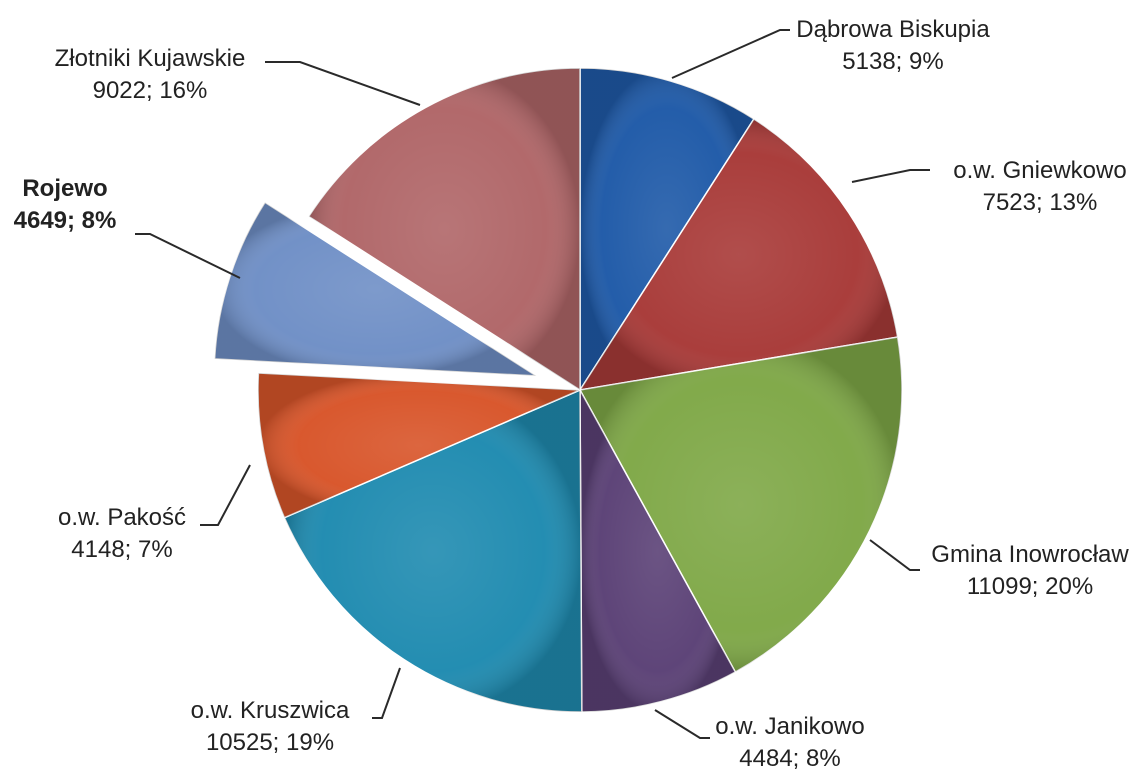 The width and height of the screenshot is (1142, 775). I want to click on slice-label-value-3: 11099; 20%, so click(1030, 586).